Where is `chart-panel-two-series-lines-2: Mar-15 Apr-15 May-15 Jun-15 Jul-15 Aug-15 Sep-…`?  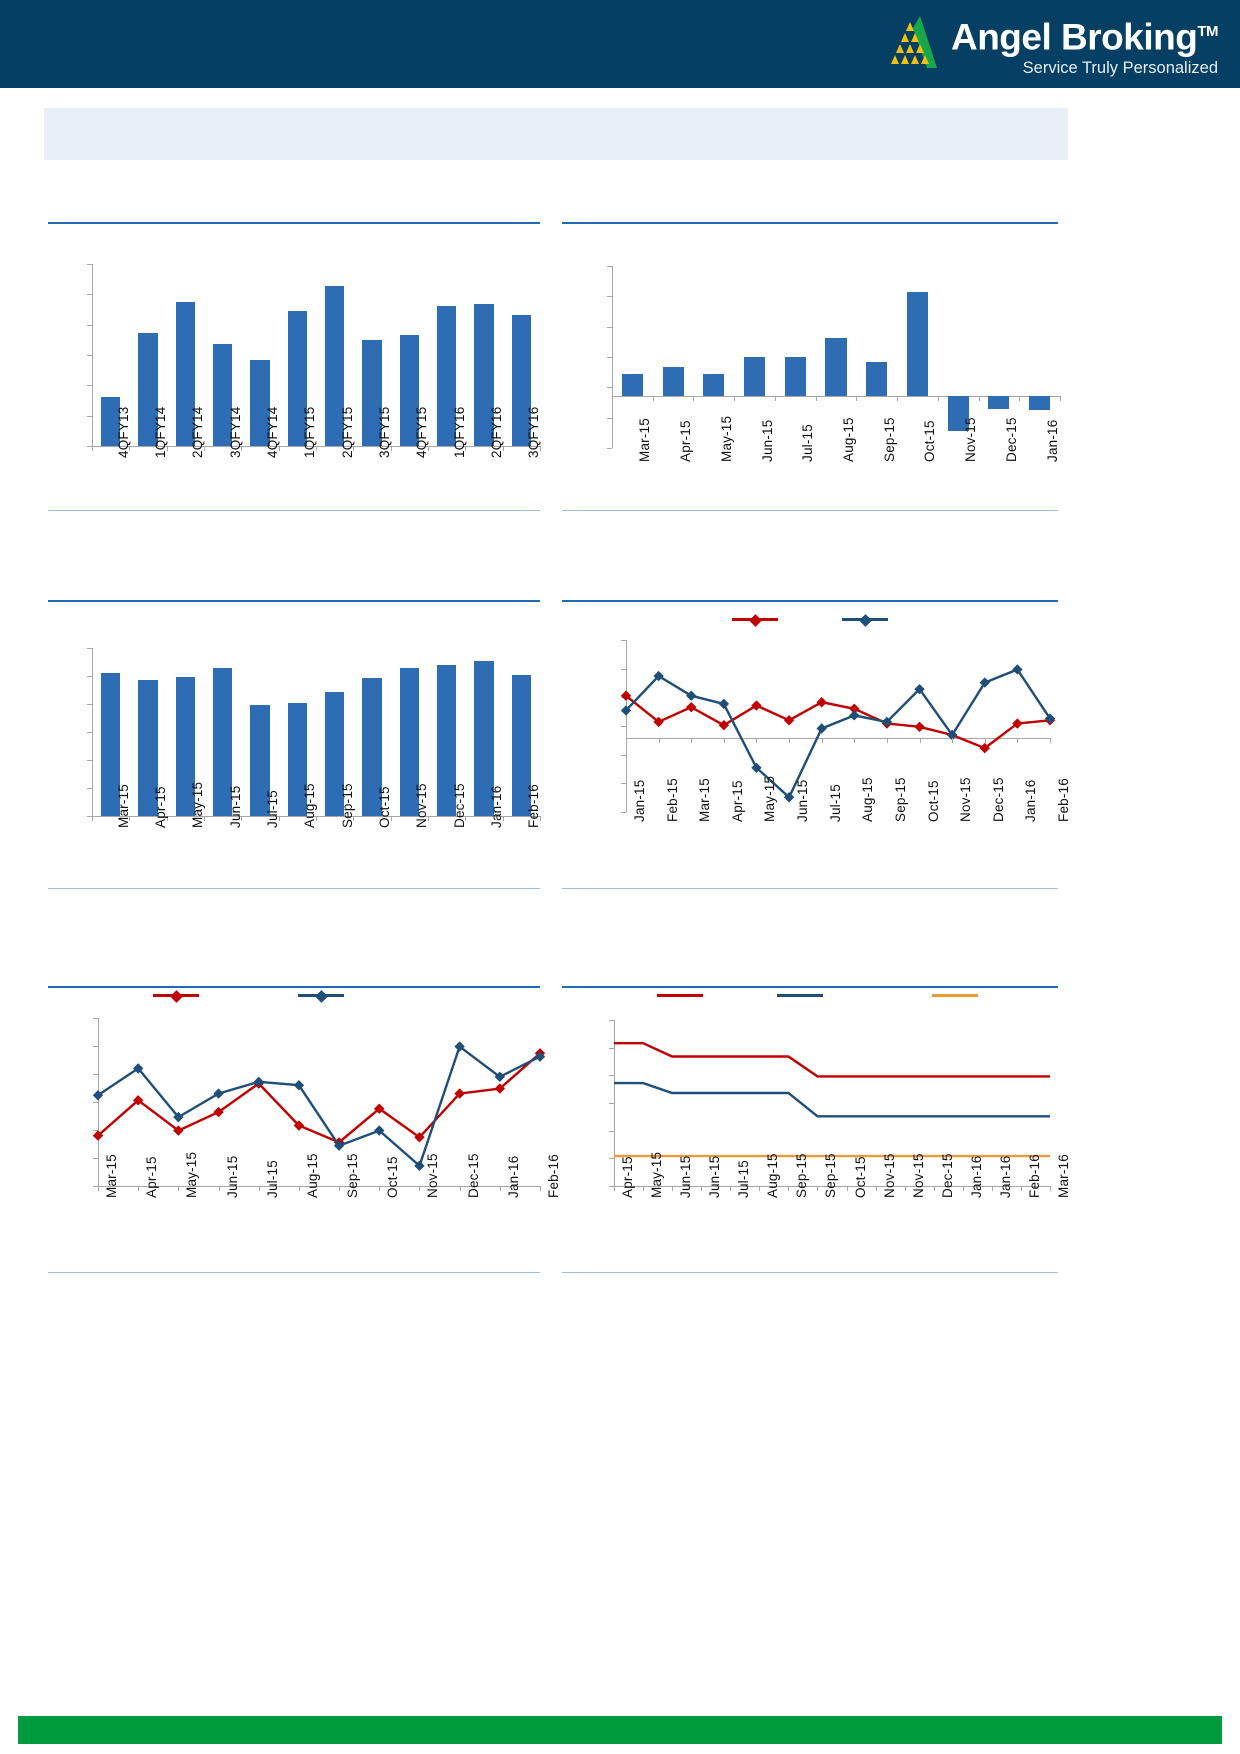 chart-panel-two-series-lines-2: Mar-15 Apr-15 May-15 Jun-15 Jul-15 Aug-15 Sep-… is located at coordinates (304, 1130).